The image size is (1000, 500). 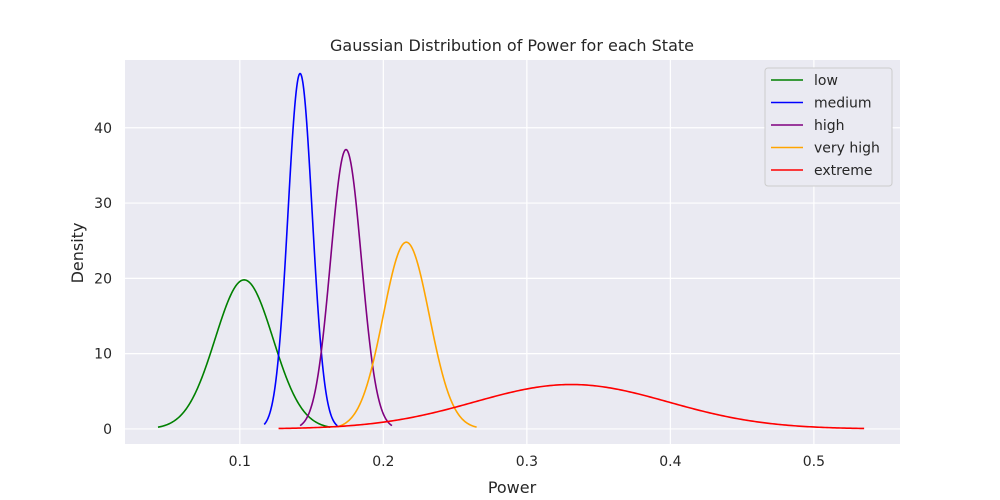 I want to click on legend-label: high, so click(x=829, y=126).